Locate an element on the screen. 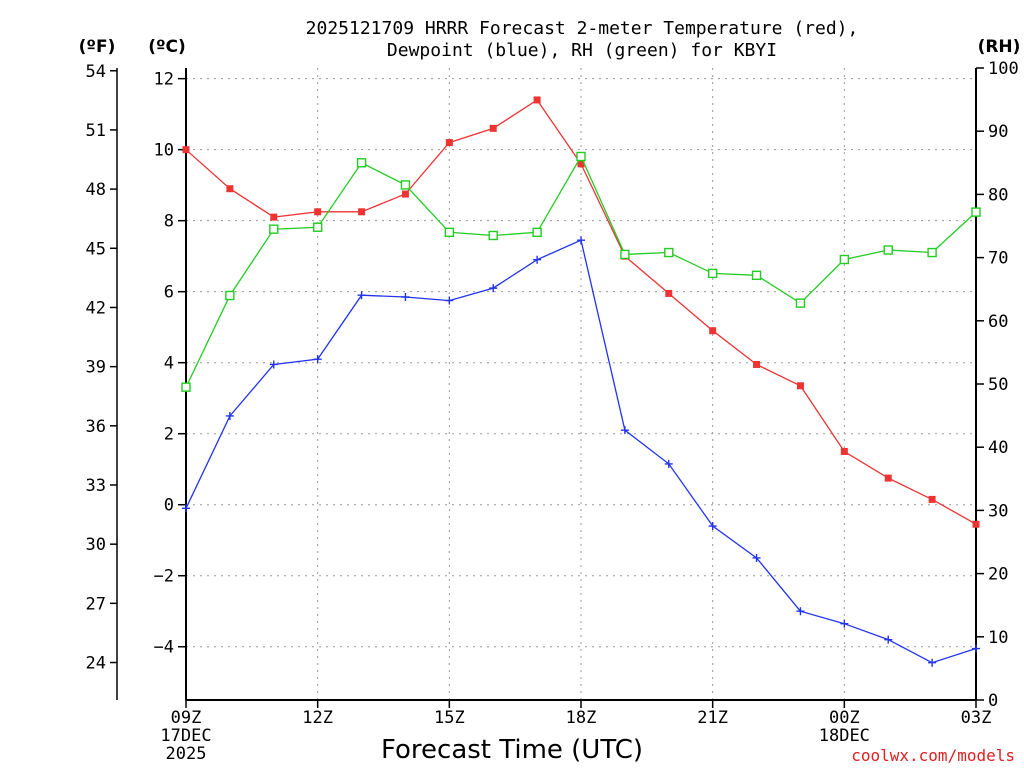 This screenshot has width=1024, height=768. rh-unit-label: (RH) is located at coordinates (999, 47).